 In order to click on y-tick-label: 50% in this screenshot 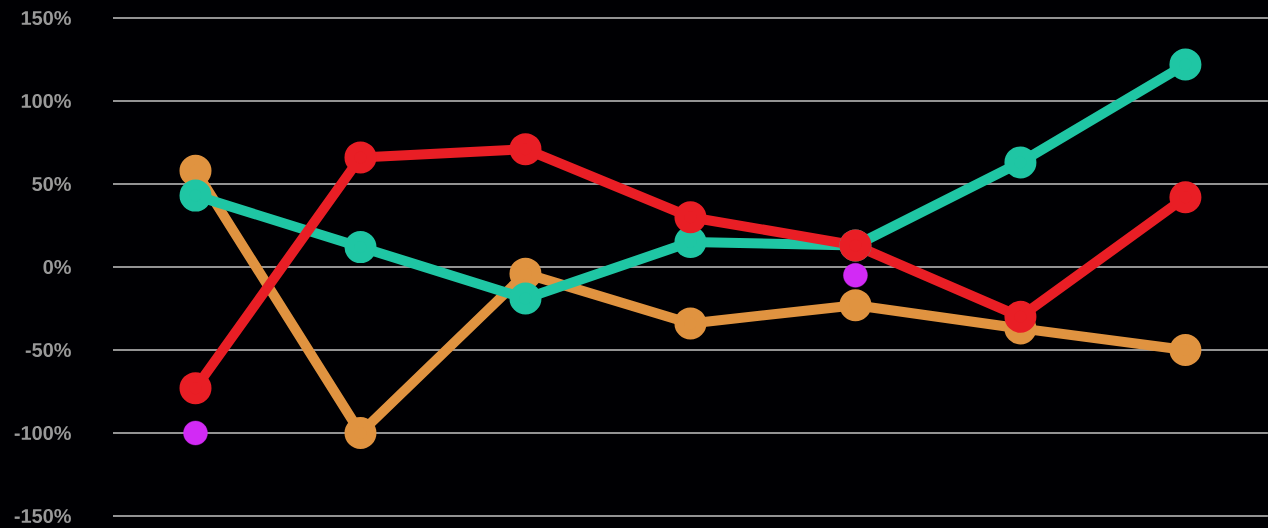, I will do `click(51, 184)`.